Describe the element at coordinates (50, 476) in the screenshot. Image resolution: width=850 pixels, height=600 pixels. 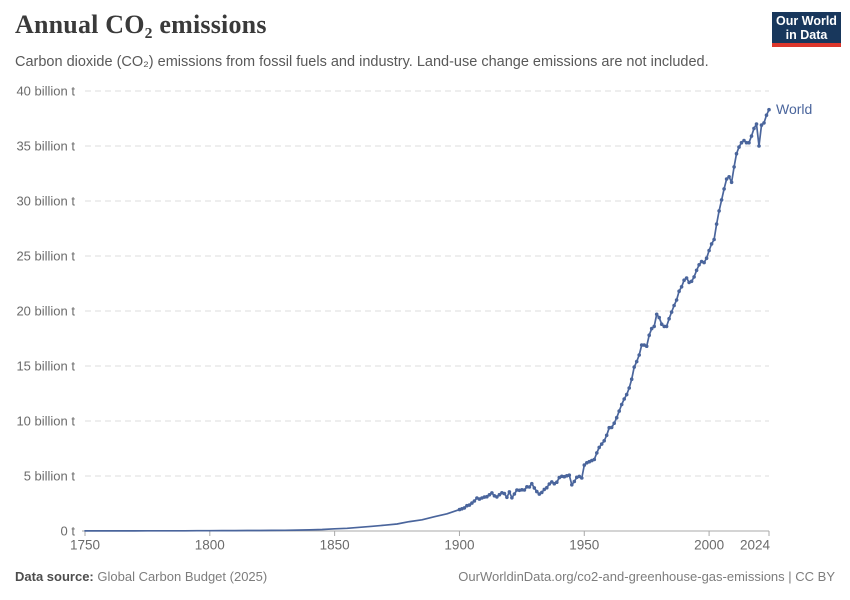
I see `y-tick-label: 5 billion t` at that location.